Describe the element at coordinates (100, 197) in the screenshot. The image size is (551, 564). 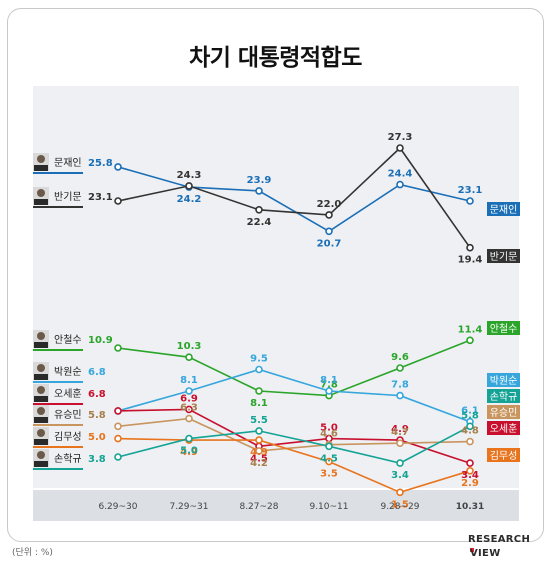
I see `legend-value: 23.1` at that location.